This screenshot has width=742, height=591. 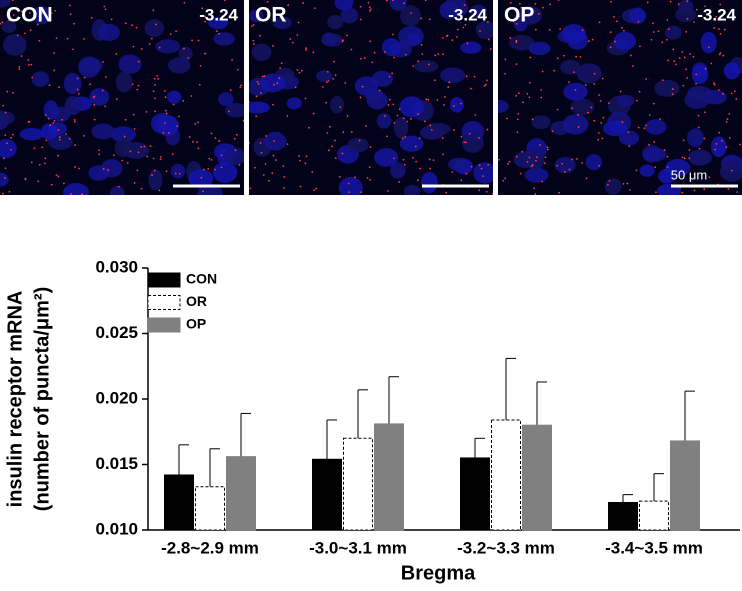 I want to click on legend-label: CON, so click(x=201, y=279).